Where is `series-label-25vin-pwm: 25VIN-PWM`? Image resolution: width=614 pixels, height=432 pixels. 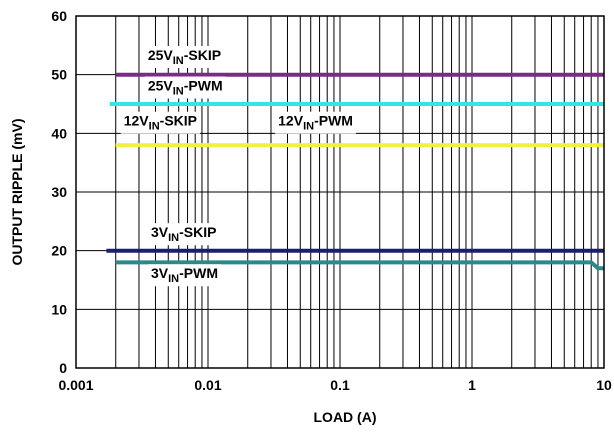
series-label-25vin-pwm: 25VIN-PWM is located at coordinates (185, 88).